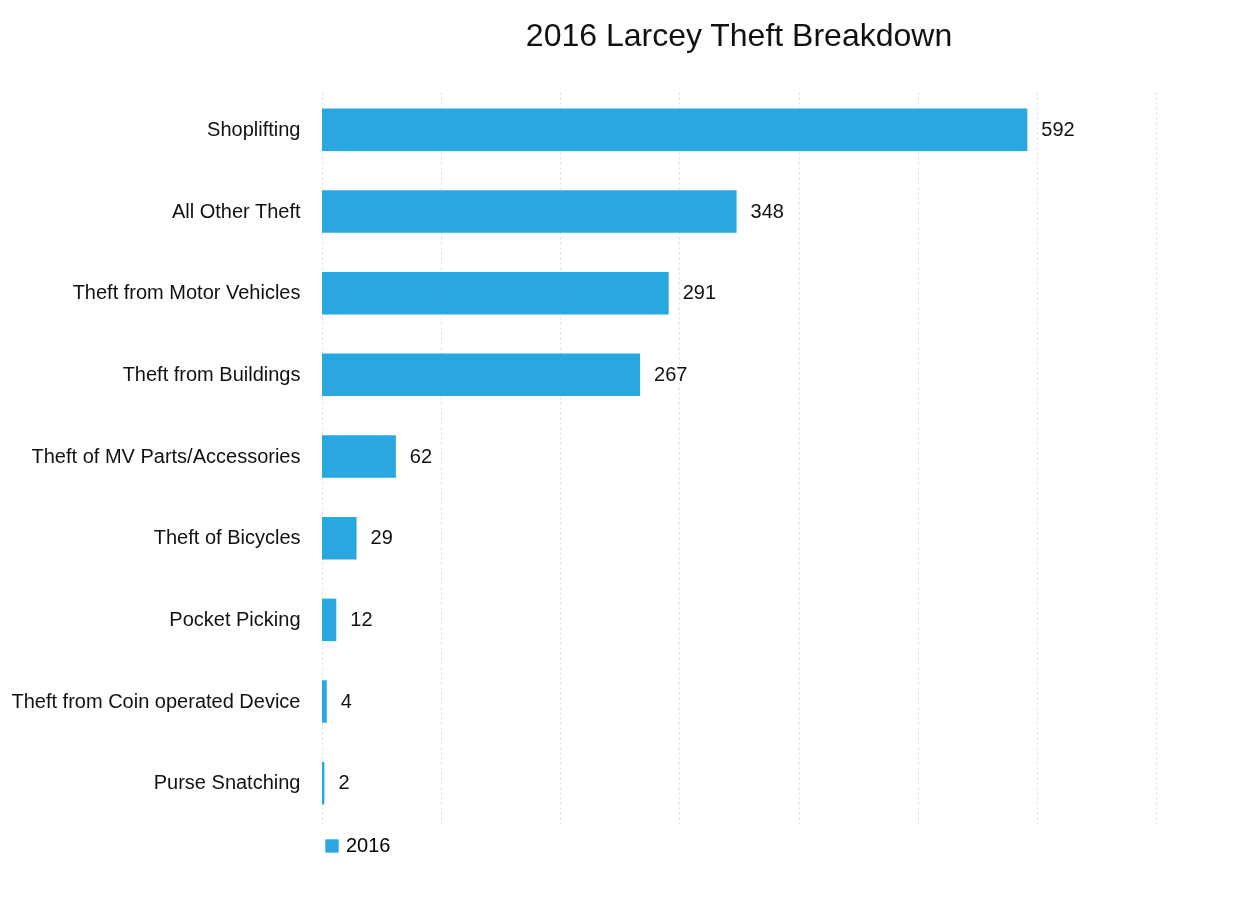 This screenshot has height=909, width=1246. I want to click on y-tick-label: Theft from Motor Vehicles, so click(186, 292).